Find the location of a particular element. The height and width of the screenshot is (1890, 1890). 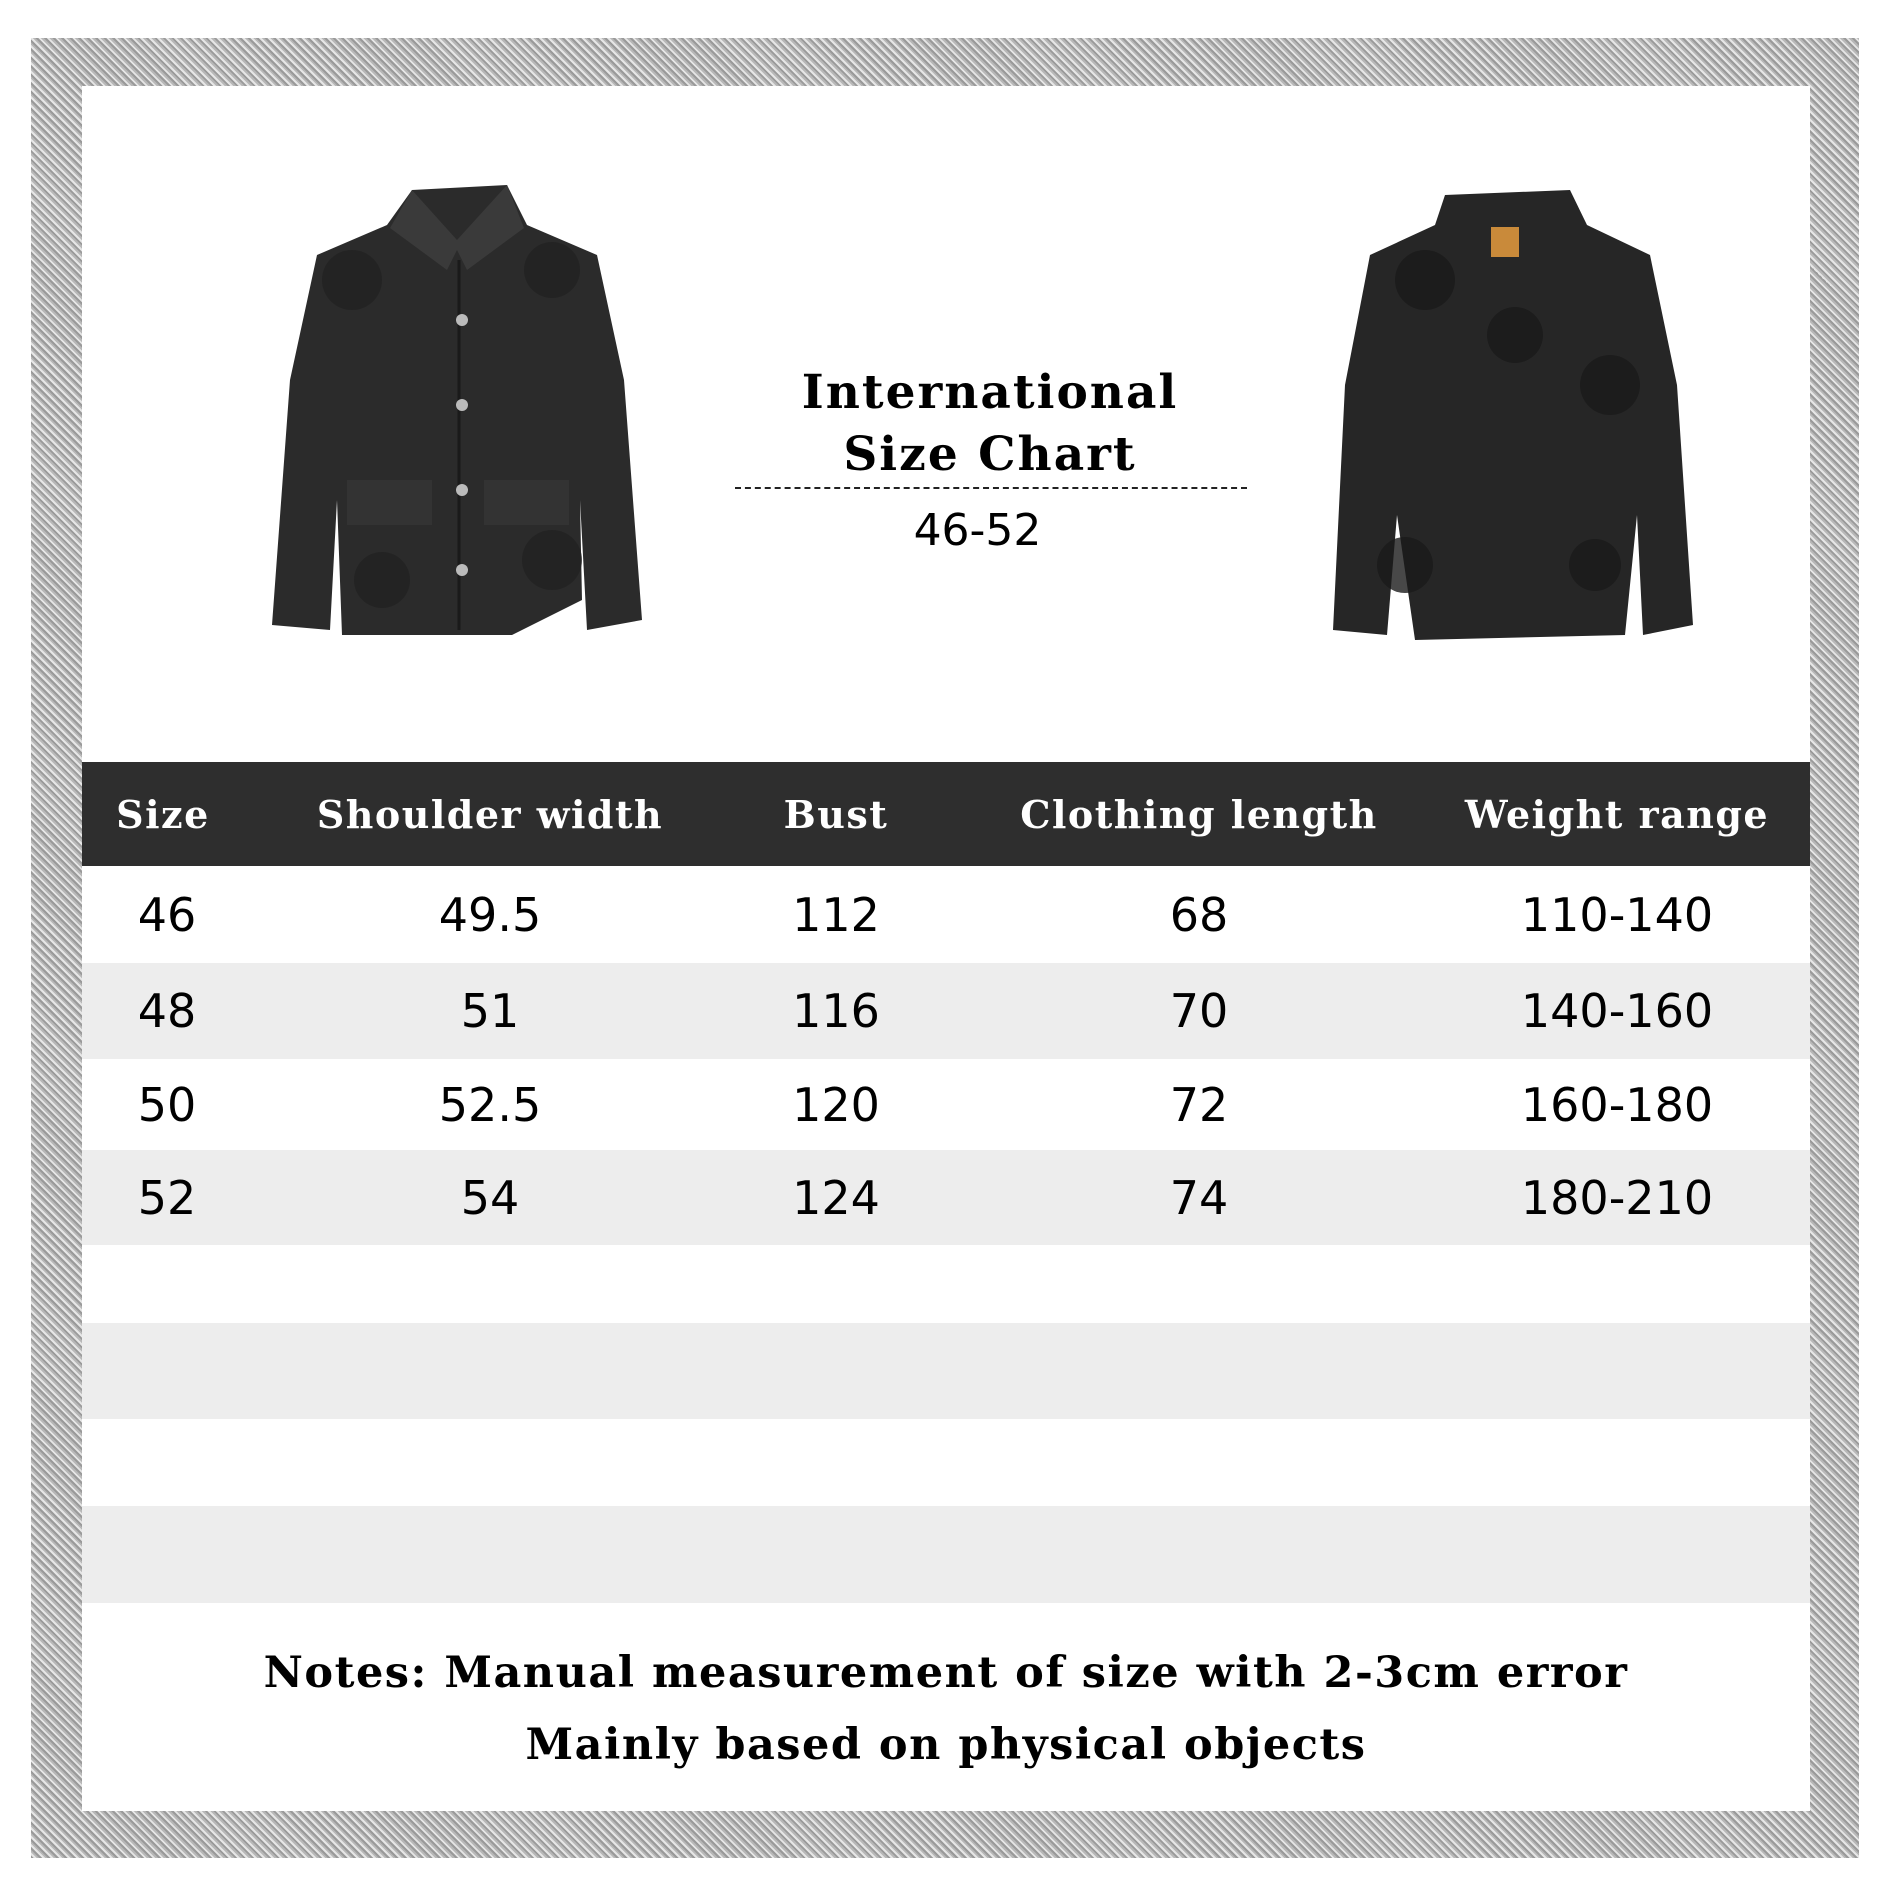

table-row: 52 54 124 74 180-210 is located at coordinates (946, 1197).